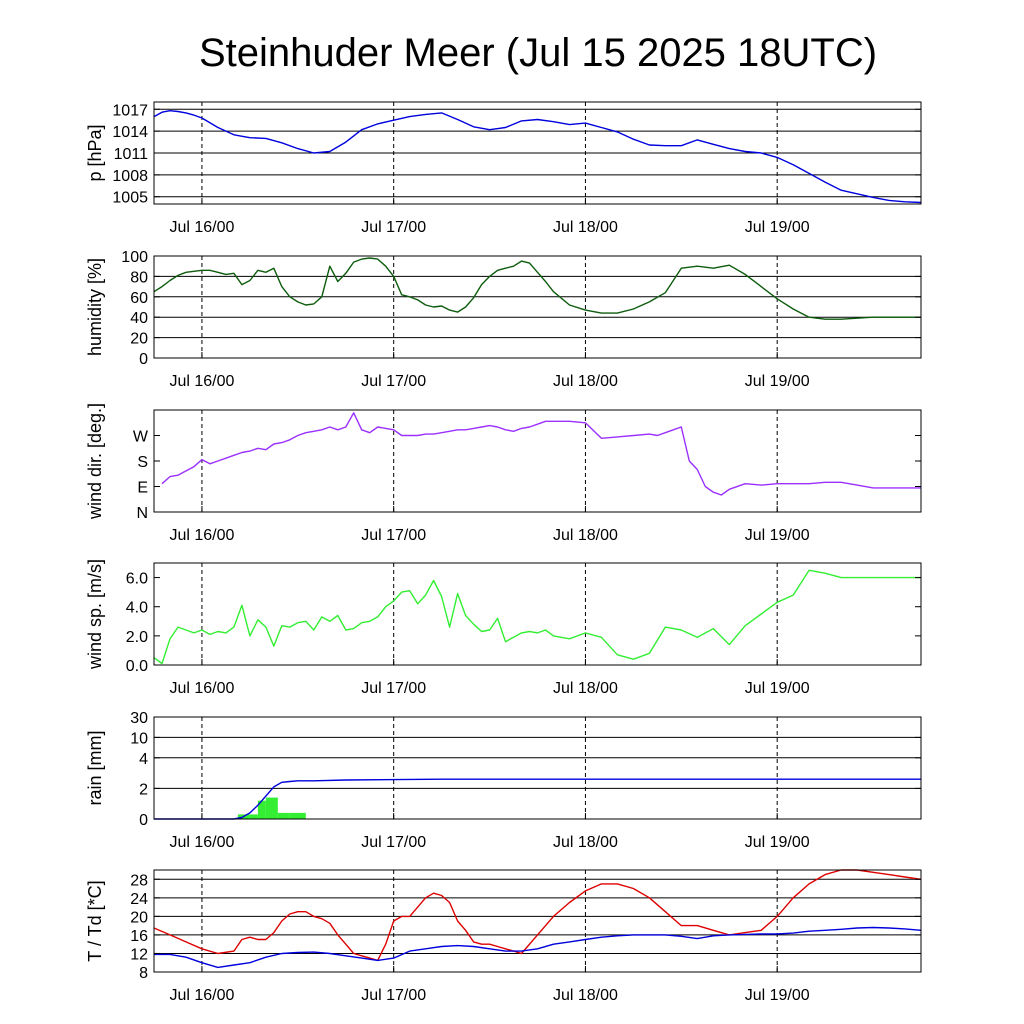 The height and width of the screenshot is (1024, 1024). What do you see at coordinates (137, 579) in the screenshot?
I see `y-tick-label: 6.0` at bounding box center [137, 579].